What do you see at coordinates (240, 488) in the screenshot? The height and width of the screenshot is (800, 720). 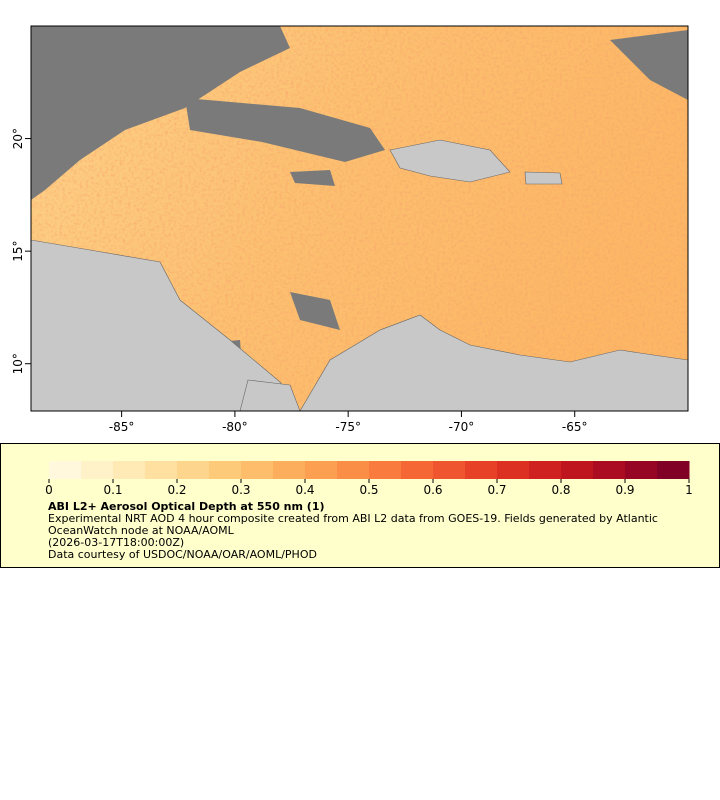 I see `colorbar-tick-label: 0.3` at bounding box center [240, 488].